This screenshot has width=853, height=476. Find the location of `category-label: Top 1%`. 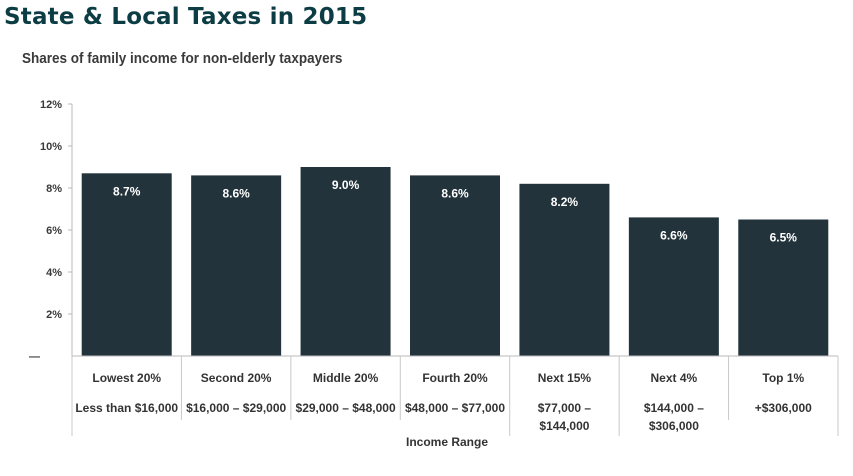

category-label: Top 1% is located at coordinates (783, 378).